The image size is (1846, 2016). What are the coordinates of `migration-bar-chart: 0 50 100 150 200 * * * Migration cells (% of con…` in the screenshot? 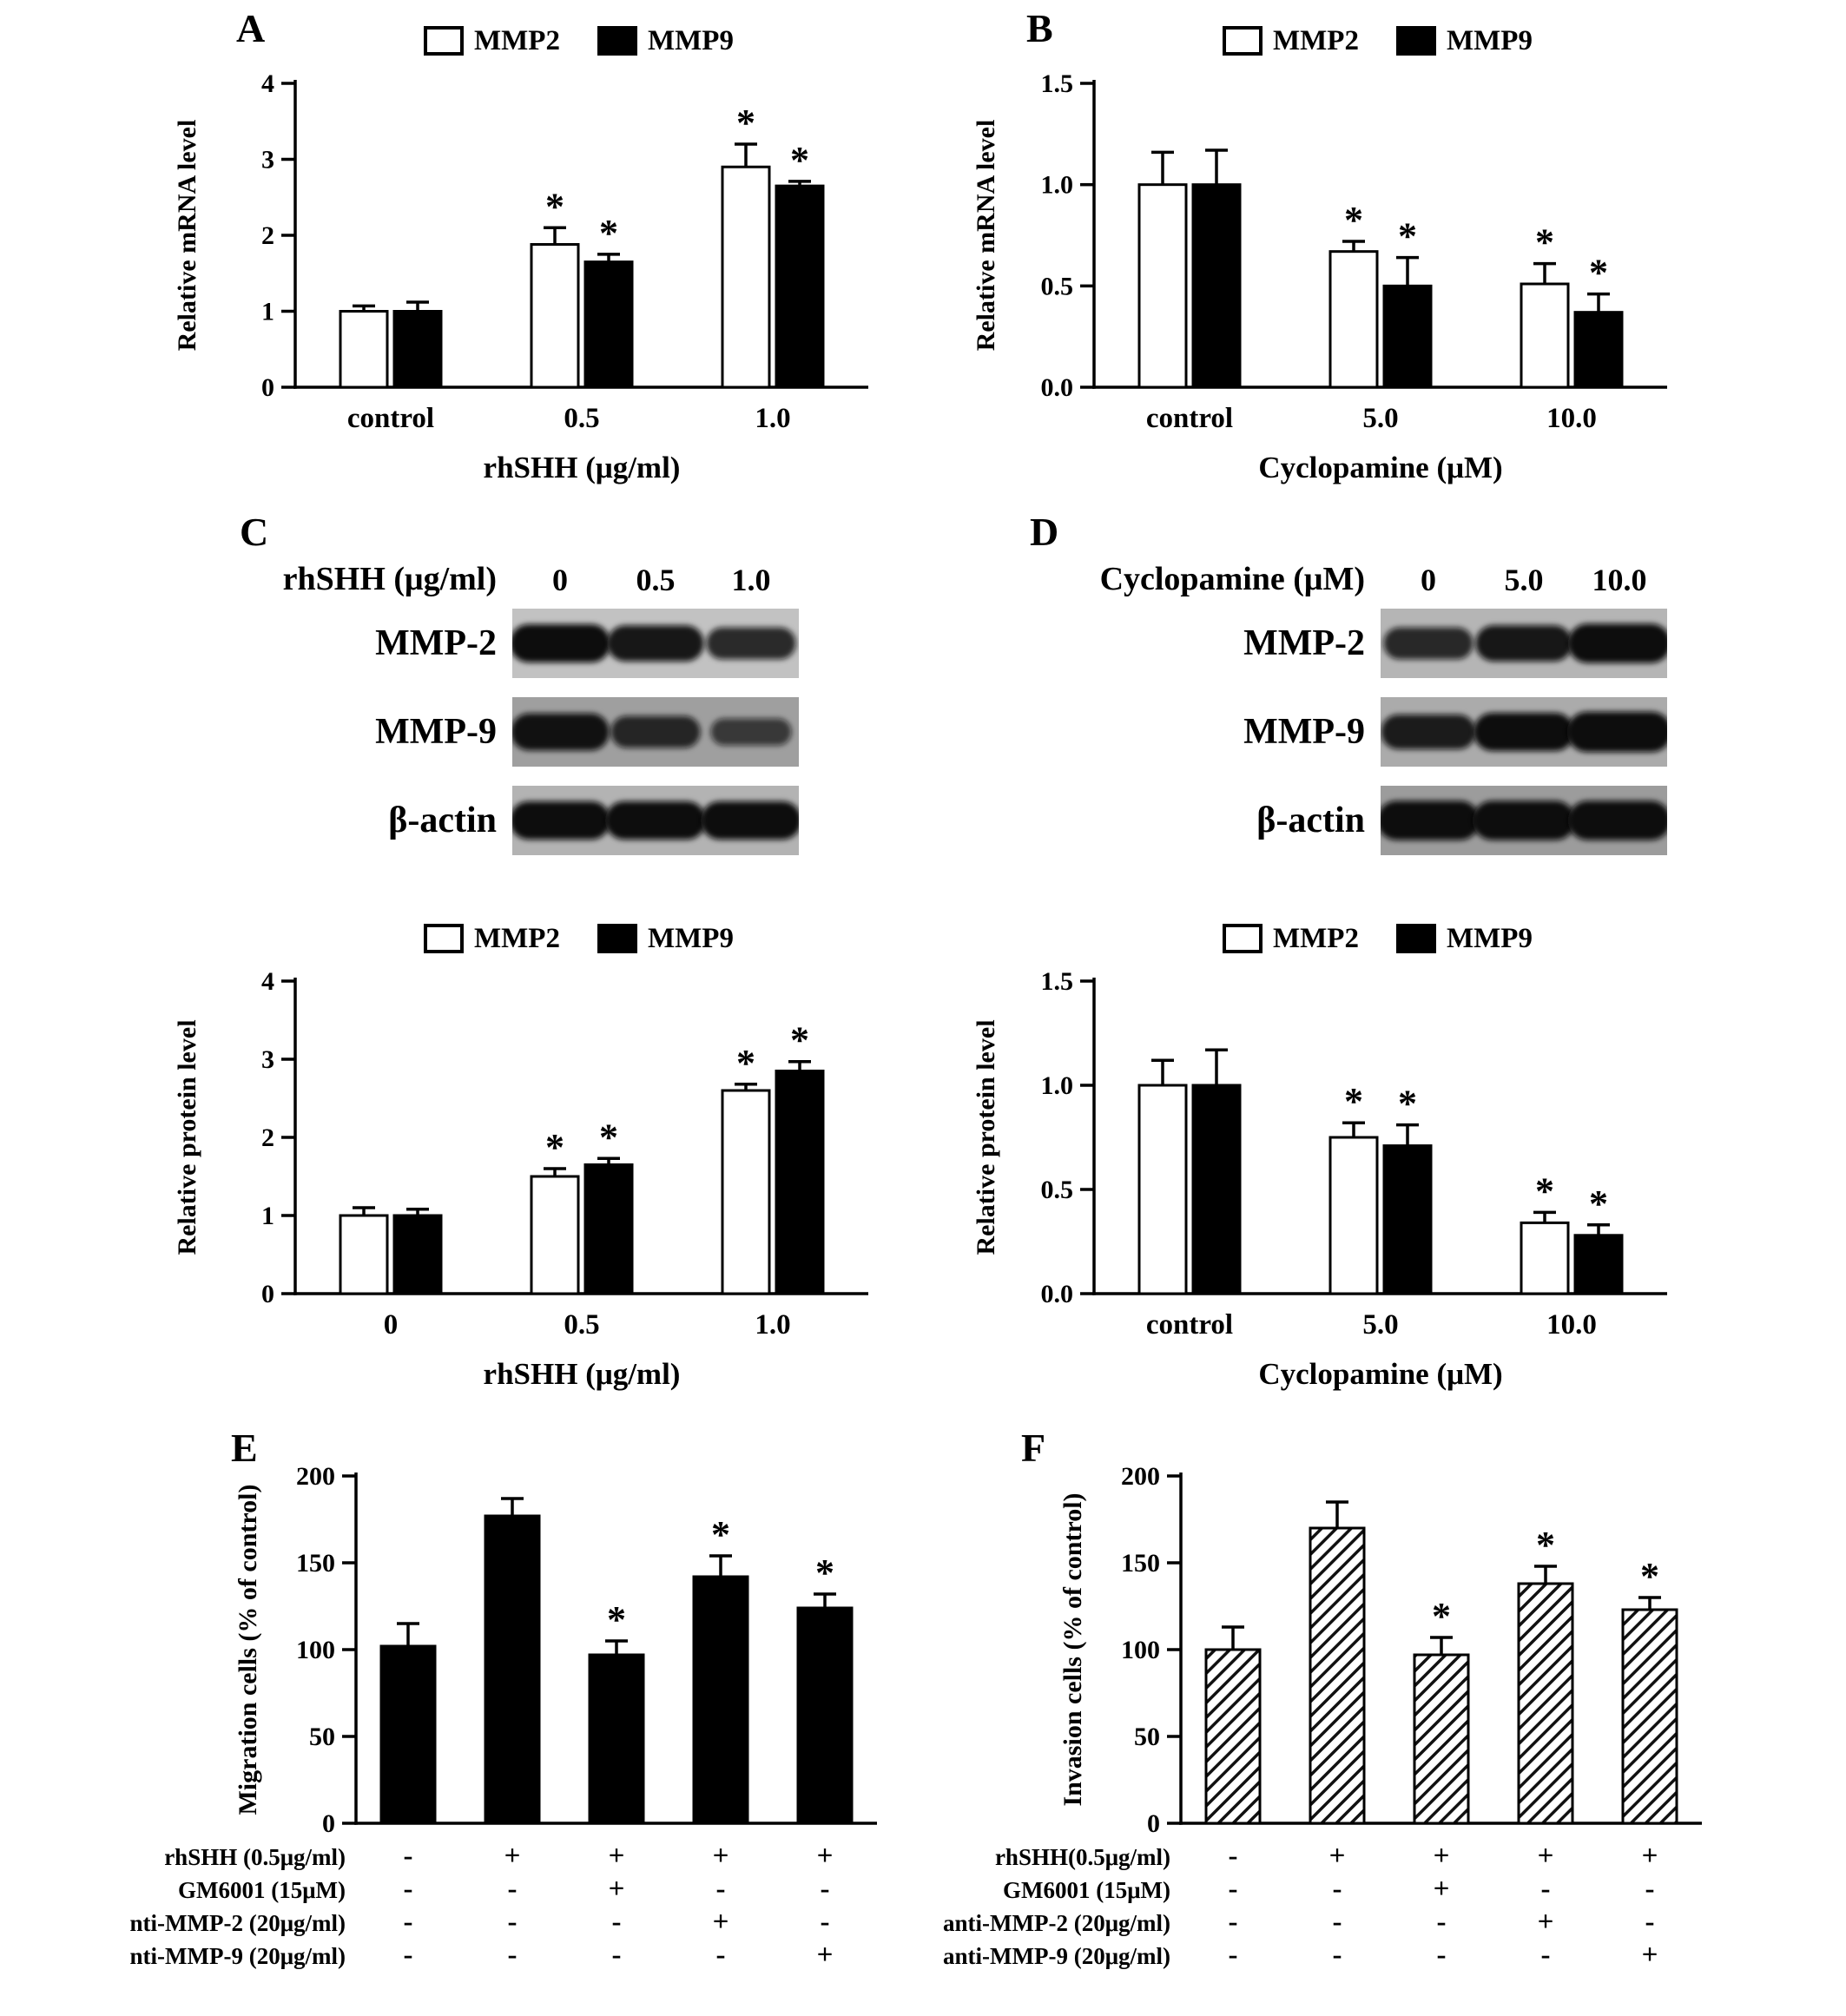 It's located at (498, 1716).